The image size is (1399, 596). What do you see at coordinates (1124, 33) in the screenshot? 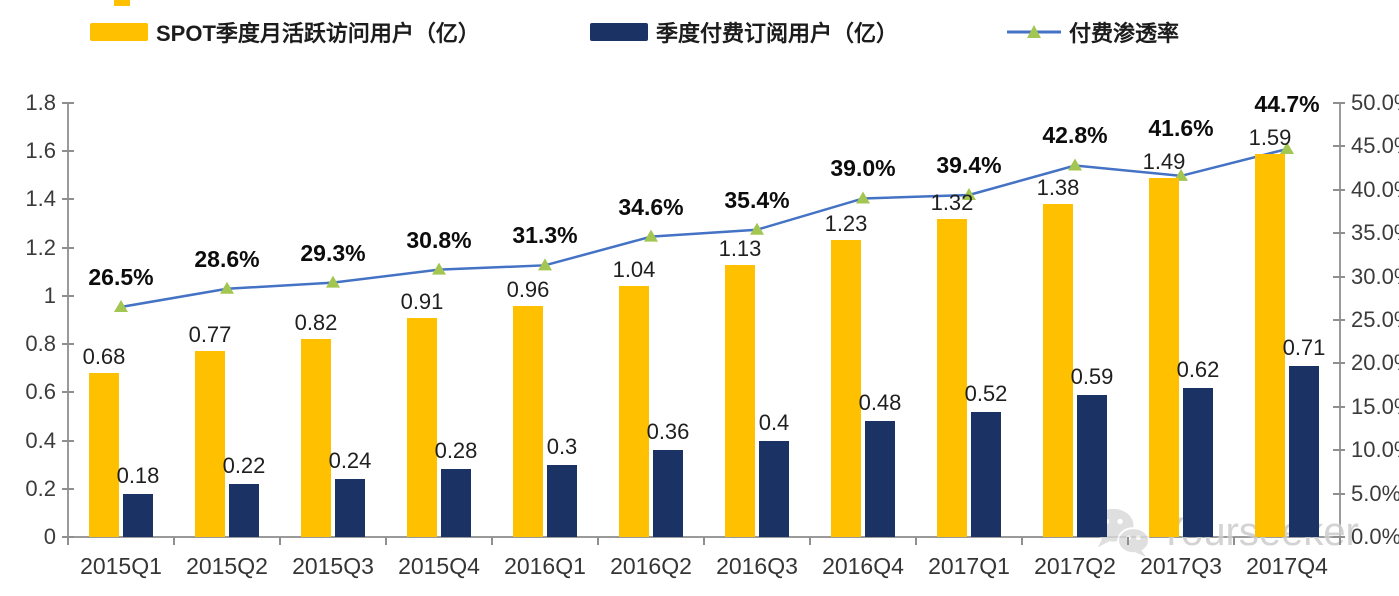
I see `penetration-legend-label: 付费渗透率` at bounding box center [1124, 33].